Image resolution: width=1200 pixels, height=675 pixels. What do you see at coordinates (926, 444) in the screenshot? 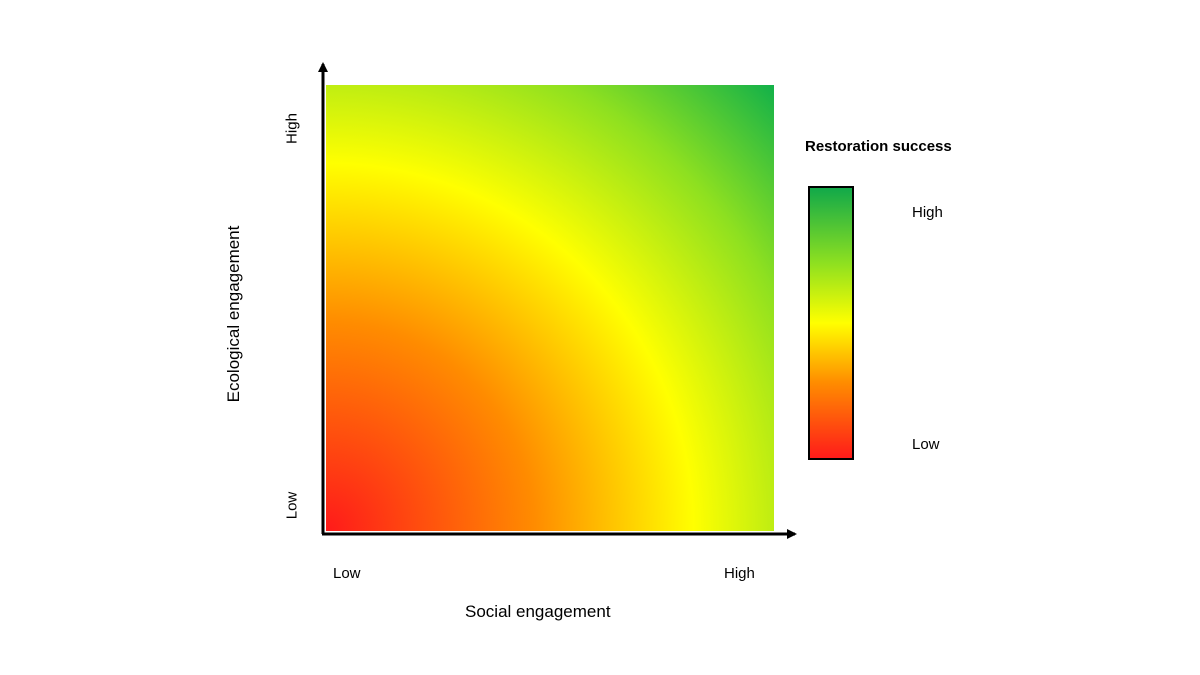
I see `legend-low-label: Low` at bounding box center [926, 444].